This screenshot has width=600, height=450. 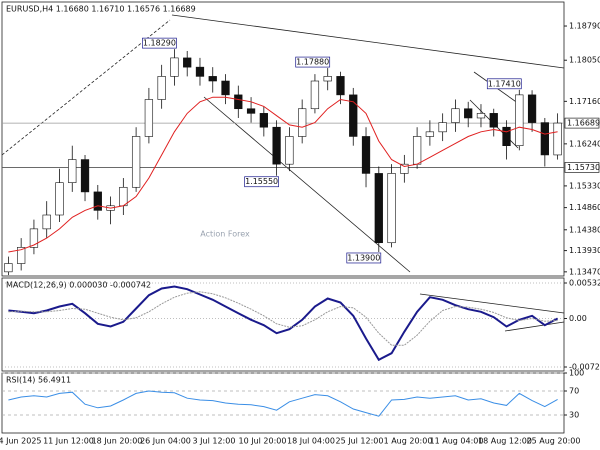 What do you see at coordinates (574, 415) in the screenshot?
I see `y-tick-label: 30` at bounding box center [574, 415].